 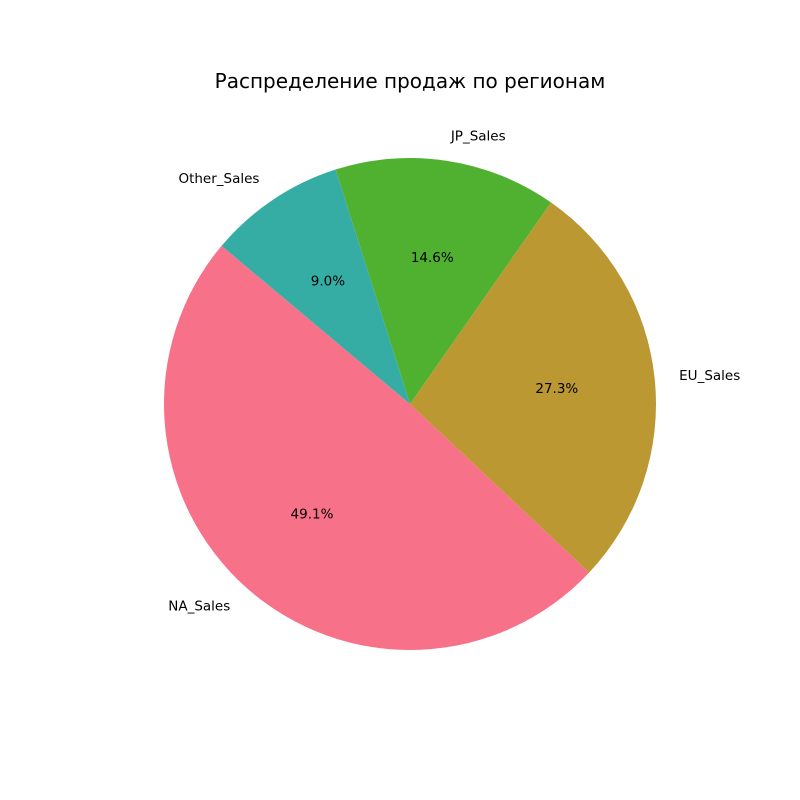 What do you see at coordinates (709, 376) in the screenshot?
I see `slice-label-eu-sales: EU_Sales` at bounding box center [709, 376].